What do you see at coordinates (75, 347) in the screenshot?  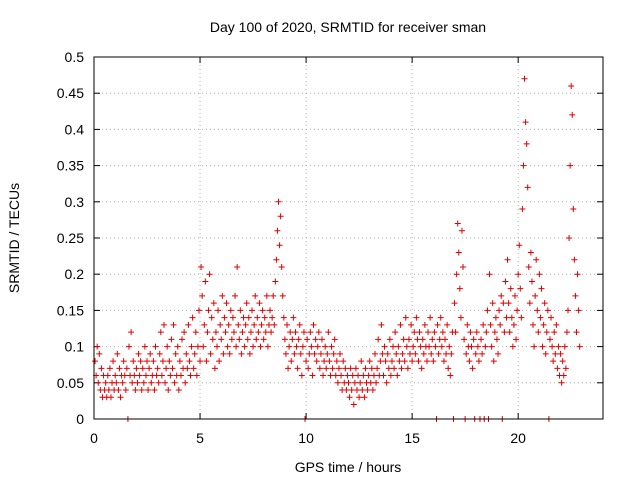 I see `y-tick-label: 0.1` at bounding box center [75, 347].